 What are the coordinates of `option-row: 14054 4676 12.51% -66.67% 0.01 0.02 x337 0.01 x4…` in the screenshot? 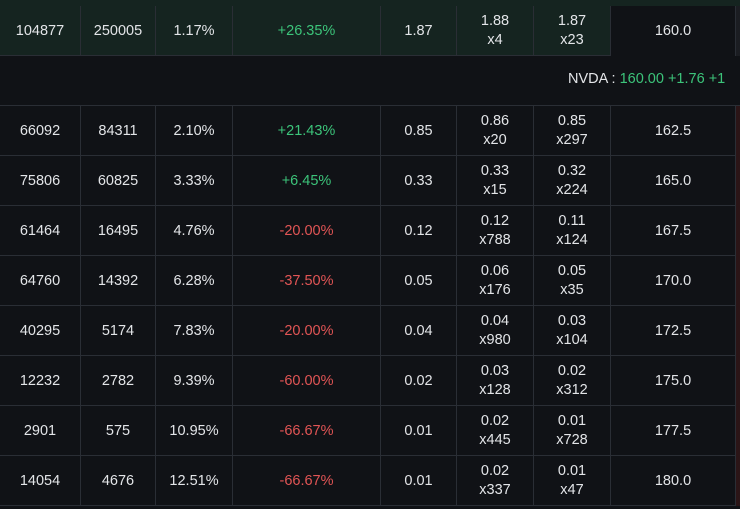 It's located at (370, 481).